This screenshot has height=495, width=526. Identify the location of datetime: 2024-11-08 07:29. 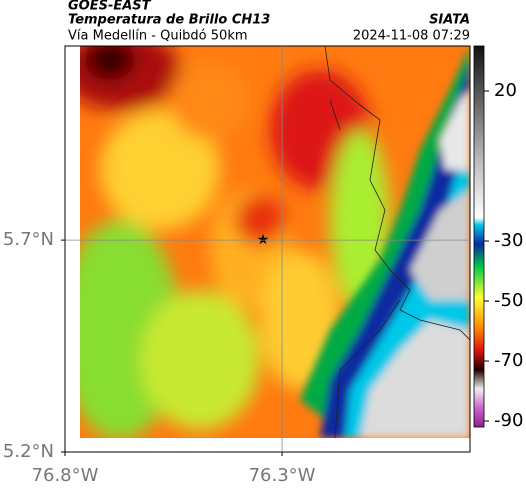
(411, 36).